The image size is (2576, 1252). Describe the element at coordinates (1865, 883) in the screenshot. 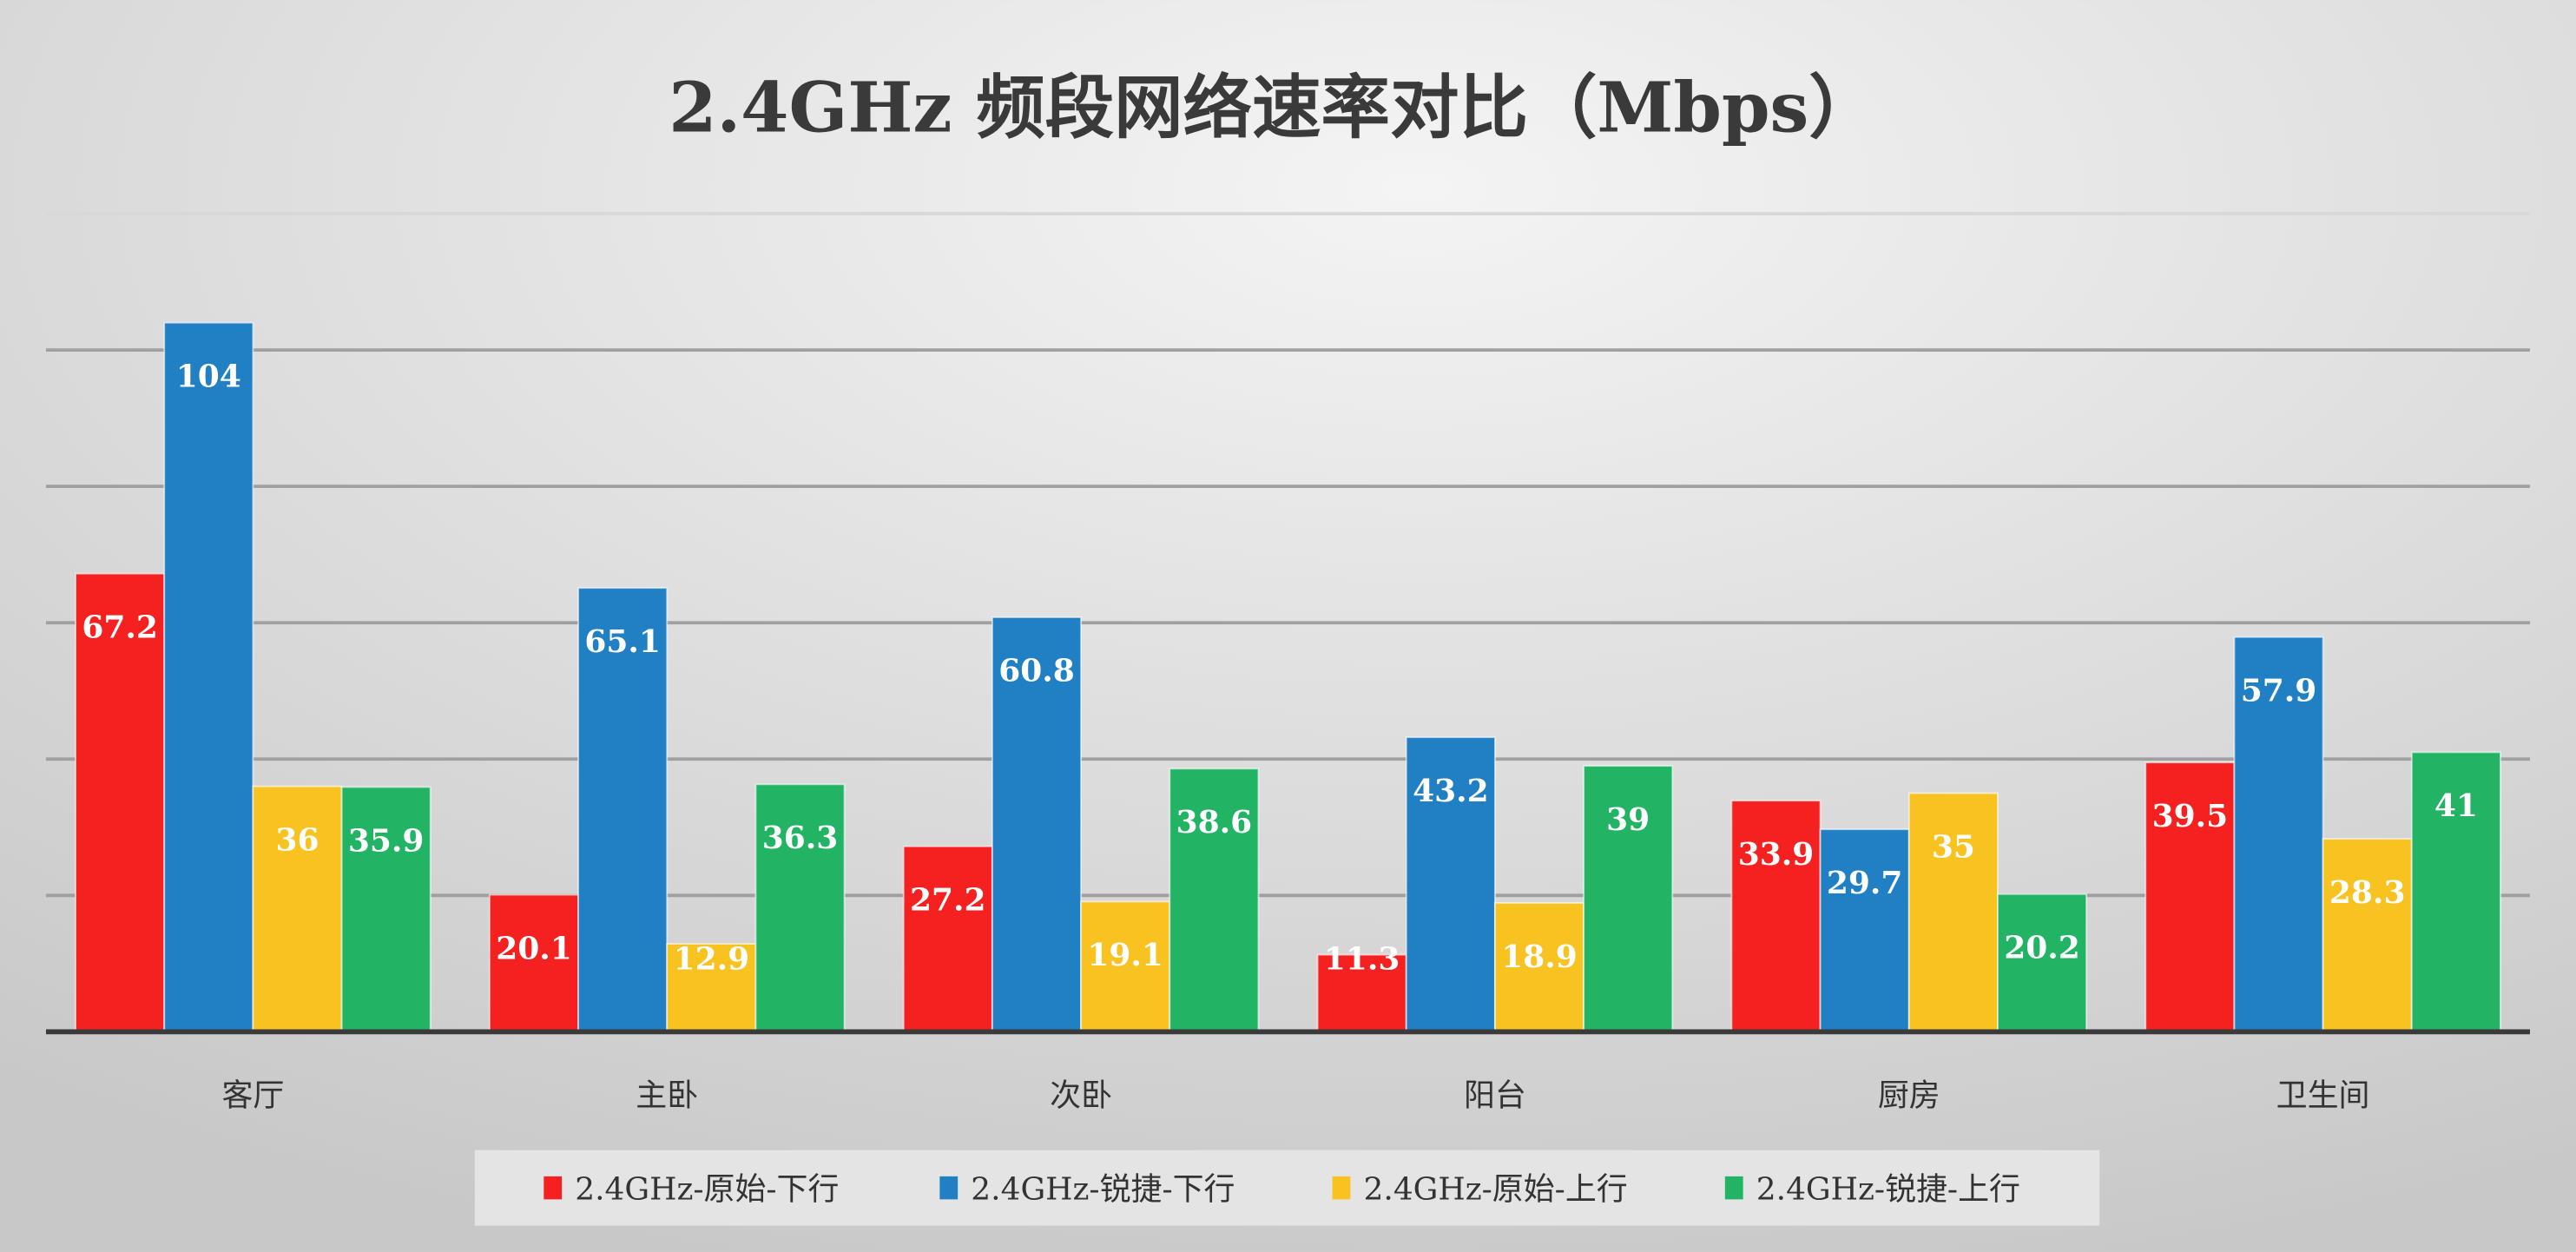

I see `data-label: 29.7` at that location.